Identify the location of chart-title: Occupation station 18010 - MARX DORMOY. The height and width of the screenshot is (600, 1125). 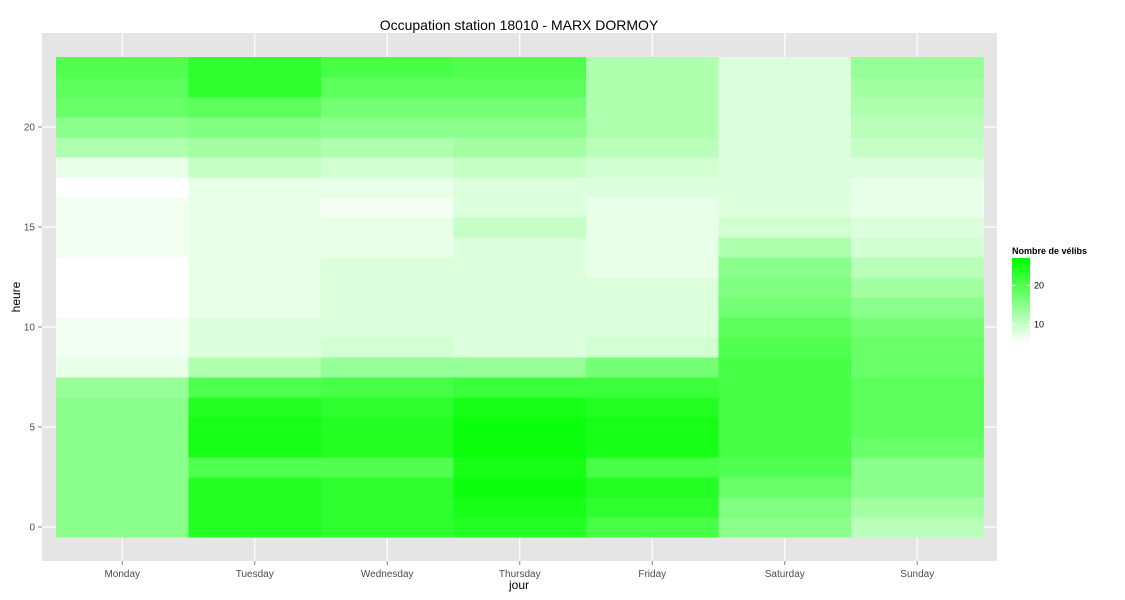
(519, 25).